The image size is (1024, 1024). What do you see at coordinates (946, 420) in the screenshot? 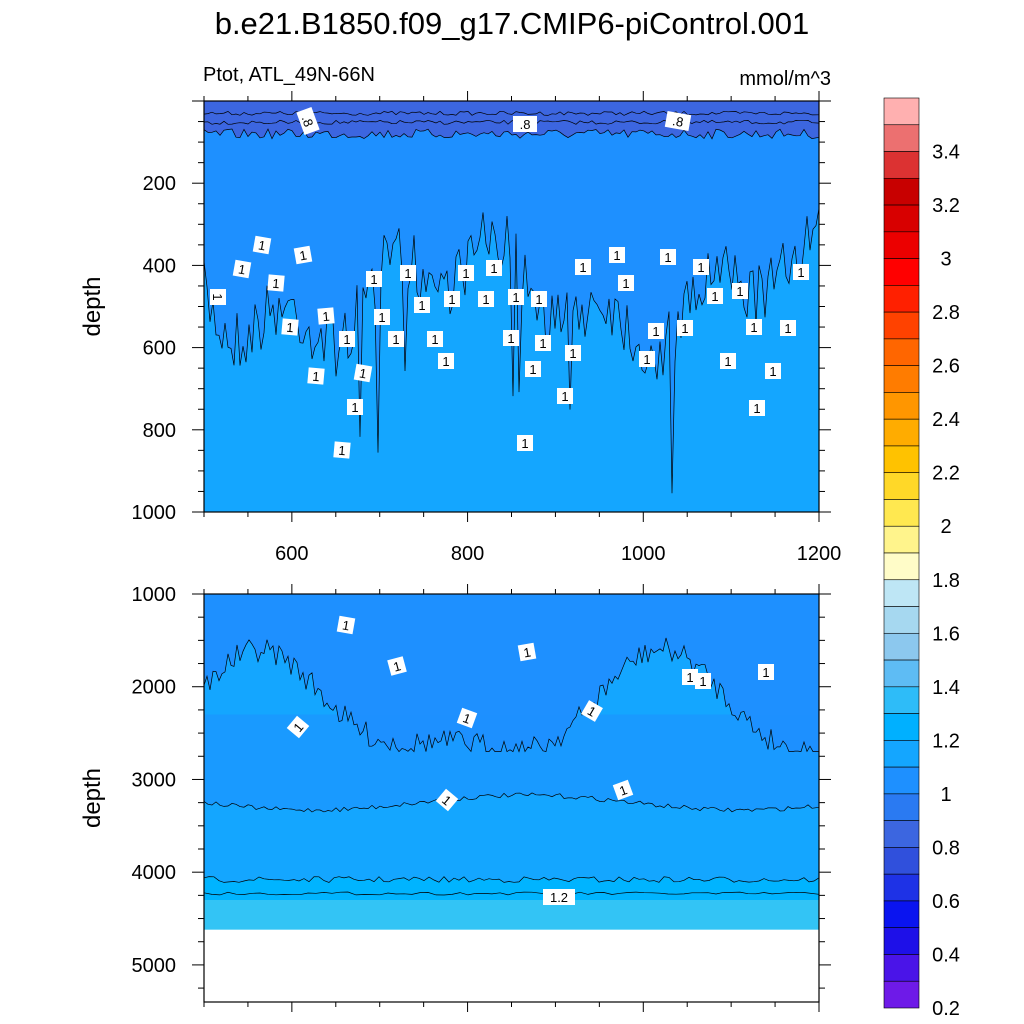
I see `colorbar-label: 2.4` at bounding box center [946, 420].